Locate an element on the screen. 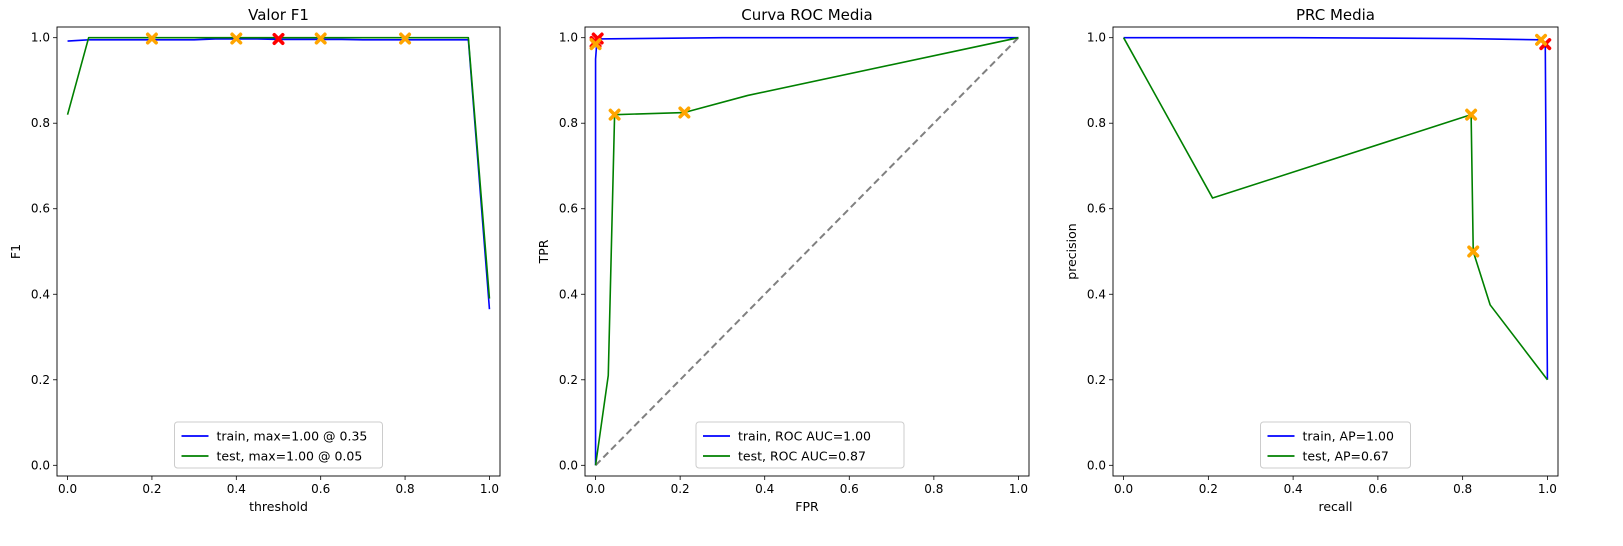  x-axis-label: FPR is located at coordinates (807, 506).